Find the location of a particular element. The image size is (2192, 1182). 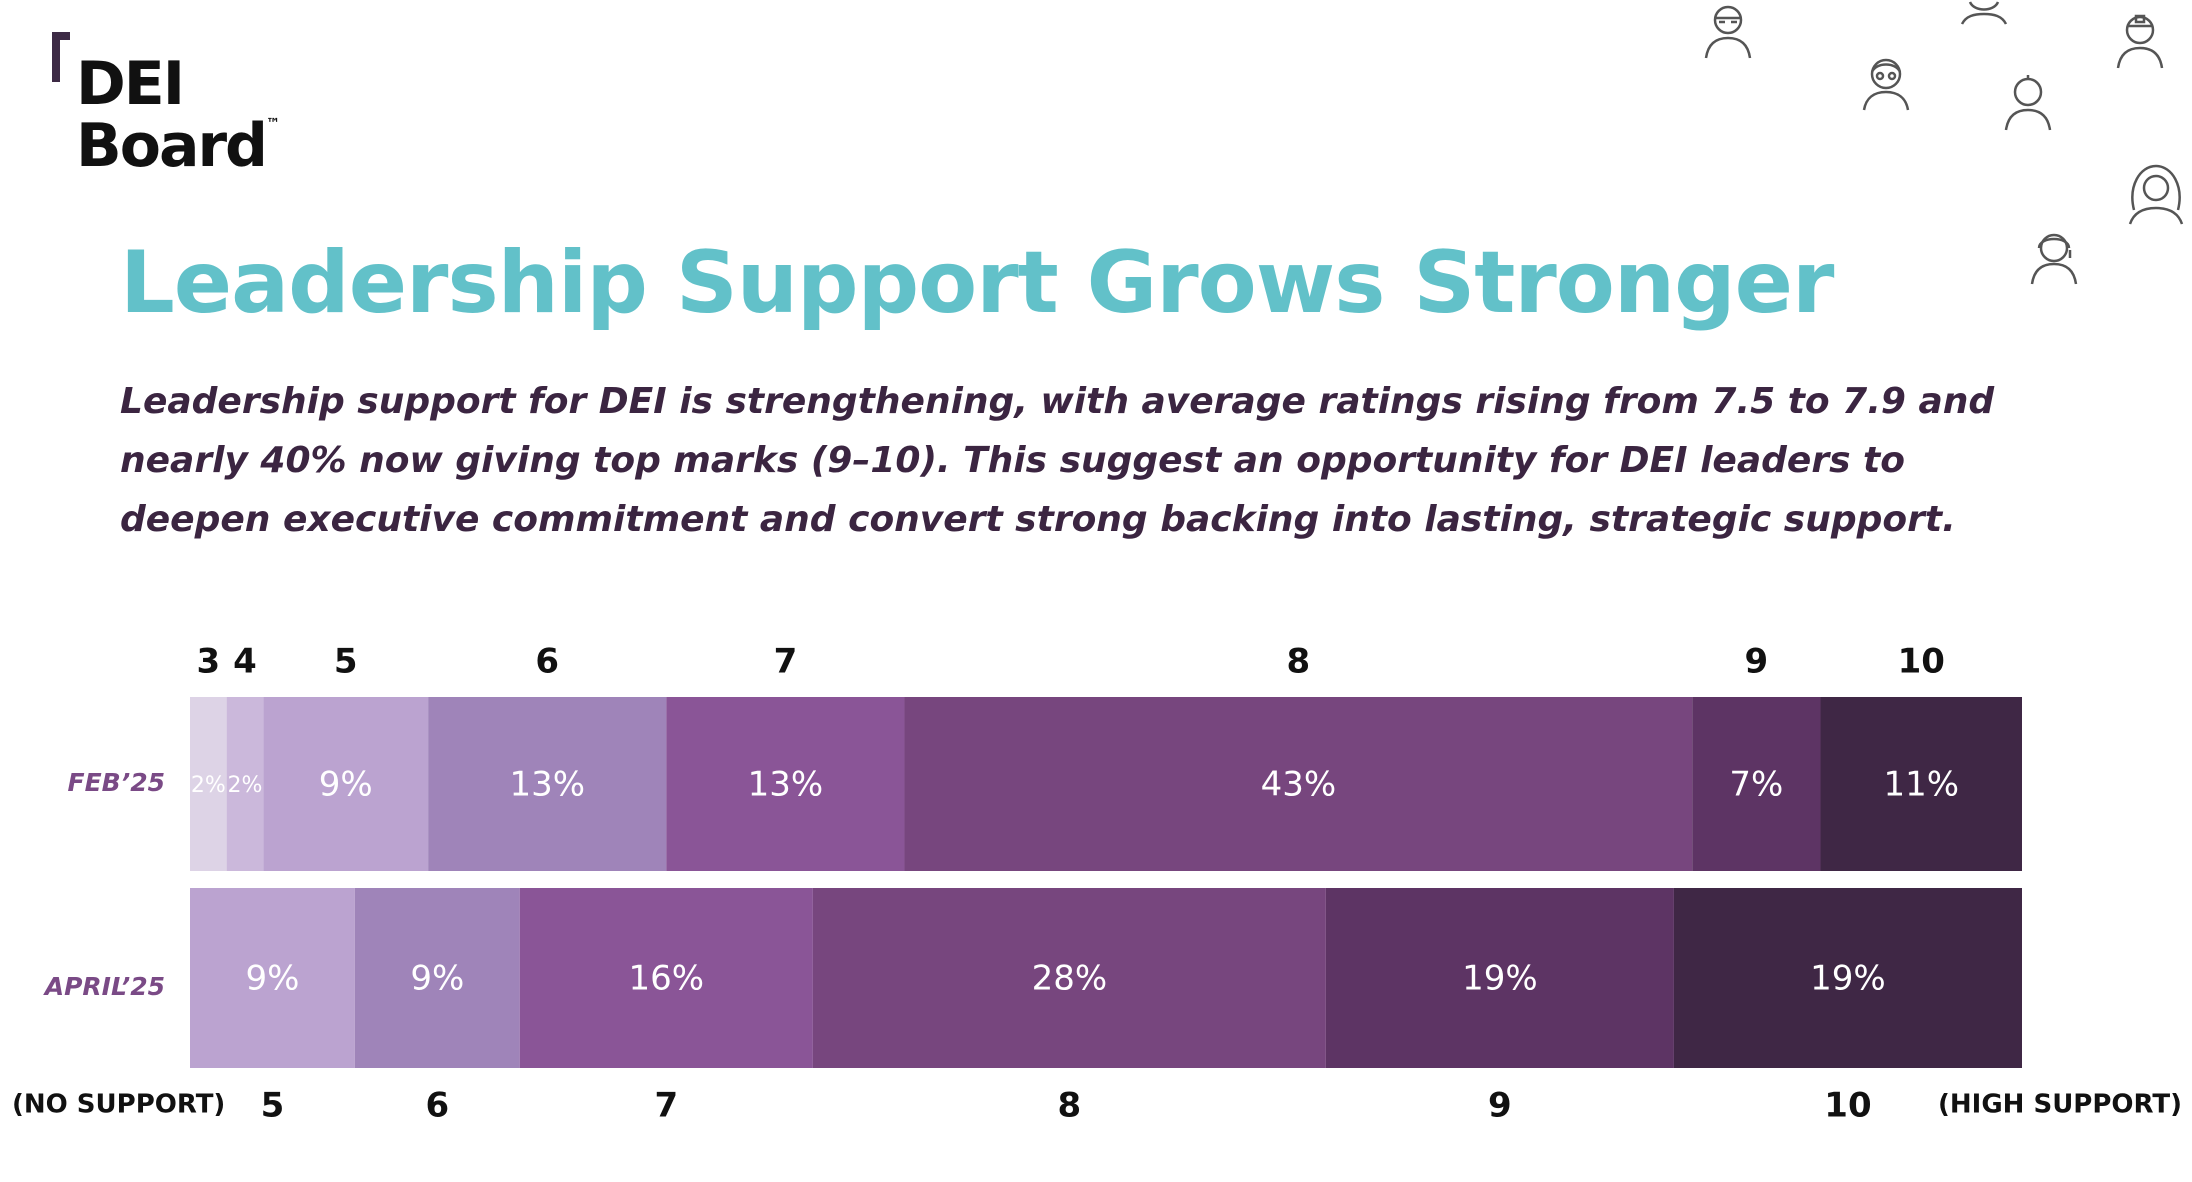

rating-tick-label: 3 is located at coordinates (208, 662).